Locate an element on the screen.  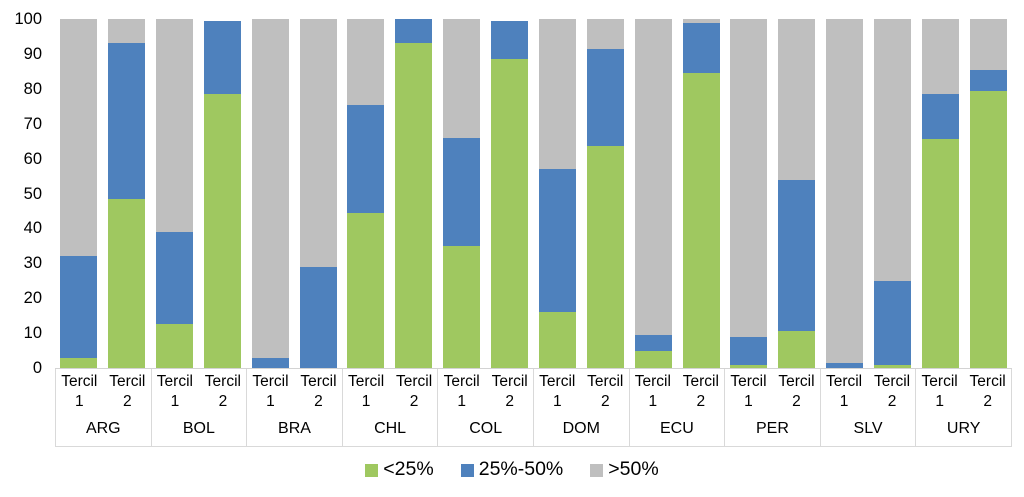
bar-slv-tercil1 is located at coordinates (844, 193).